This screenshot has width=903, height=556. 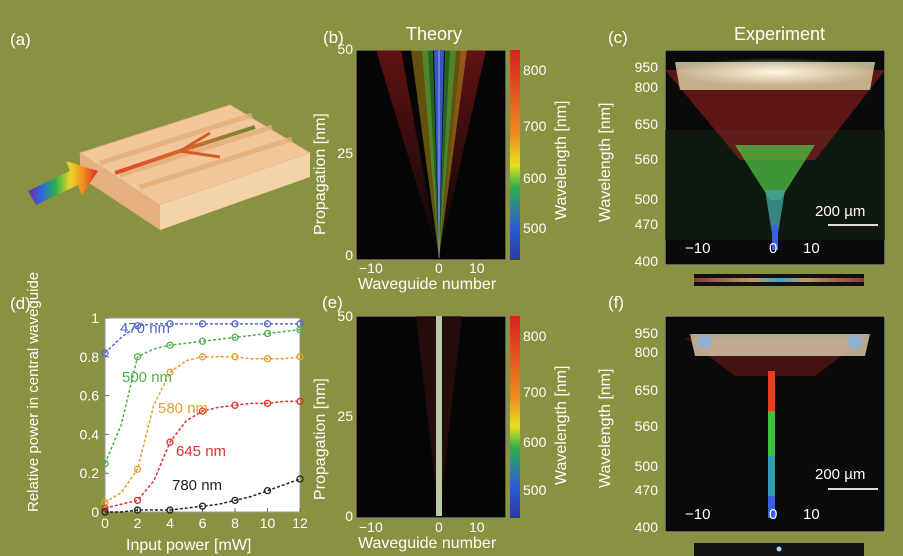 What do you see at coordinates (646, 67) in the screenshot?
I see `exp-c-ytick-950: 950` at bounding box center [646, 67].